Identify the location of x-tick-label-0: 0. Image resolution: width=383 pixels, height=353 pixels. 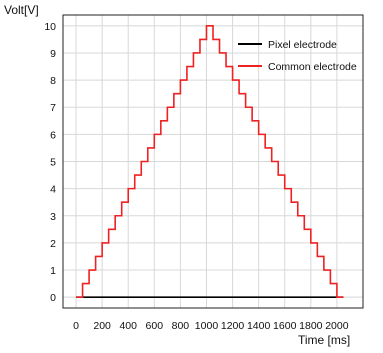
(76, 326).